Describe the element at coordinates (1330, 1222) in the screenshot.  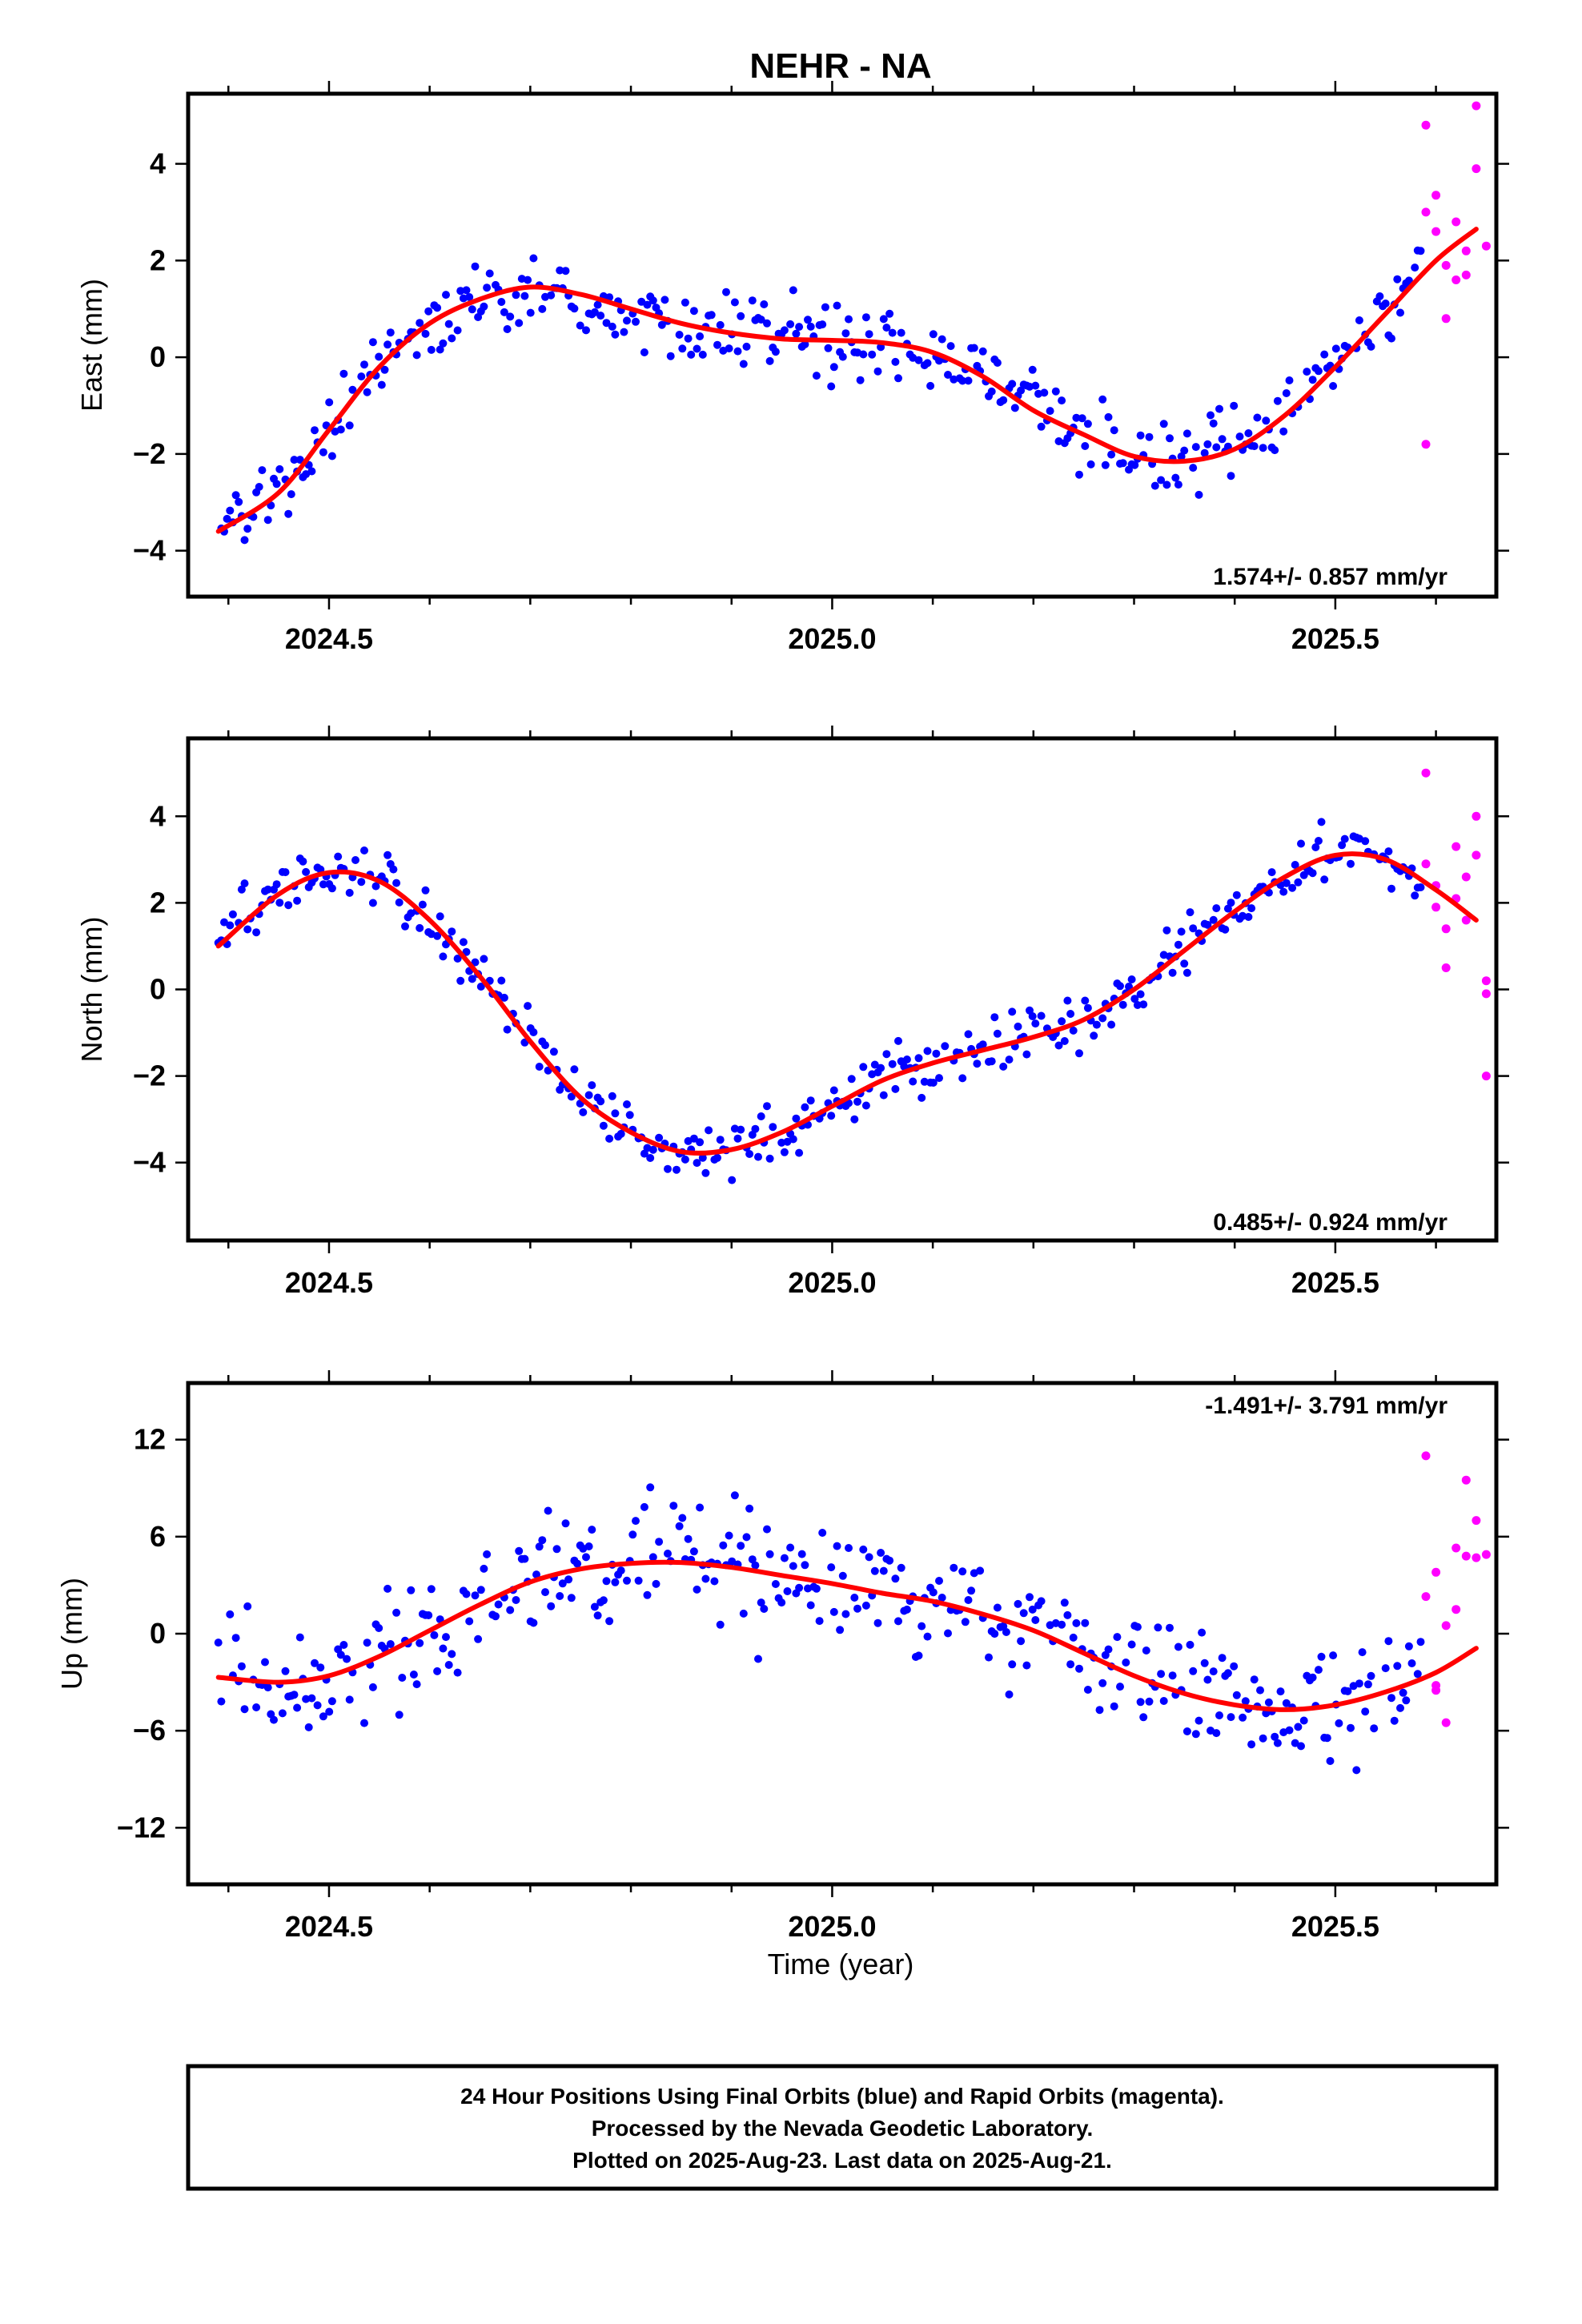
I see `rate-label: 0.485+/- 0.924 mm/yr` at that location.